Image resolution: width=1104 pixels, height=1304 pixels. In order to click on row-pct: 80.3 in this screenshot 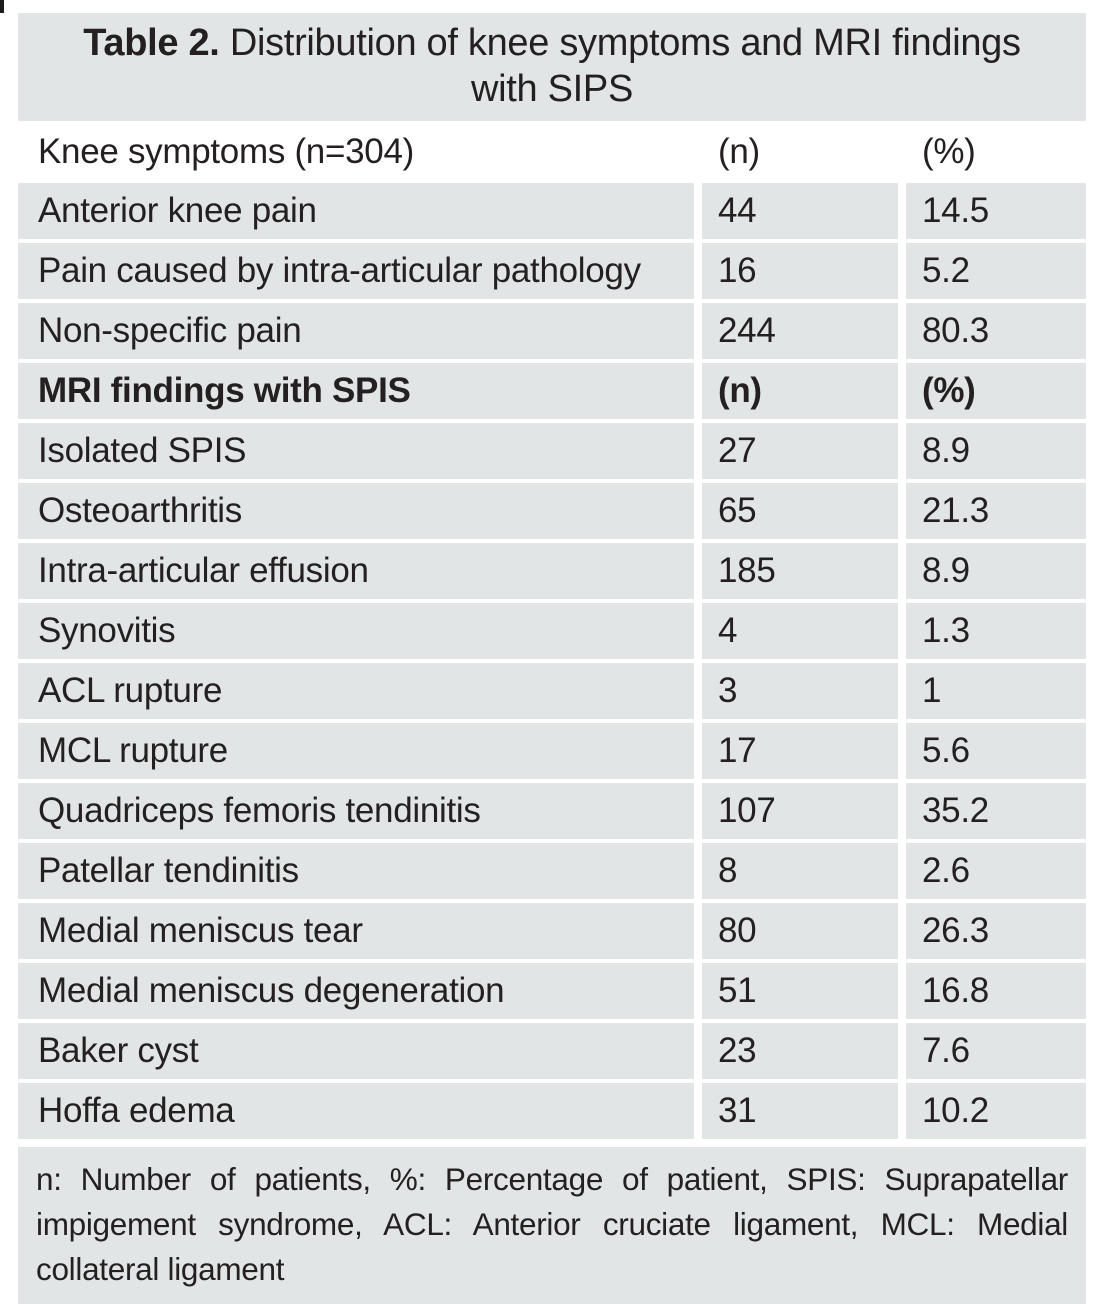, I will do `click(996, 331)`.